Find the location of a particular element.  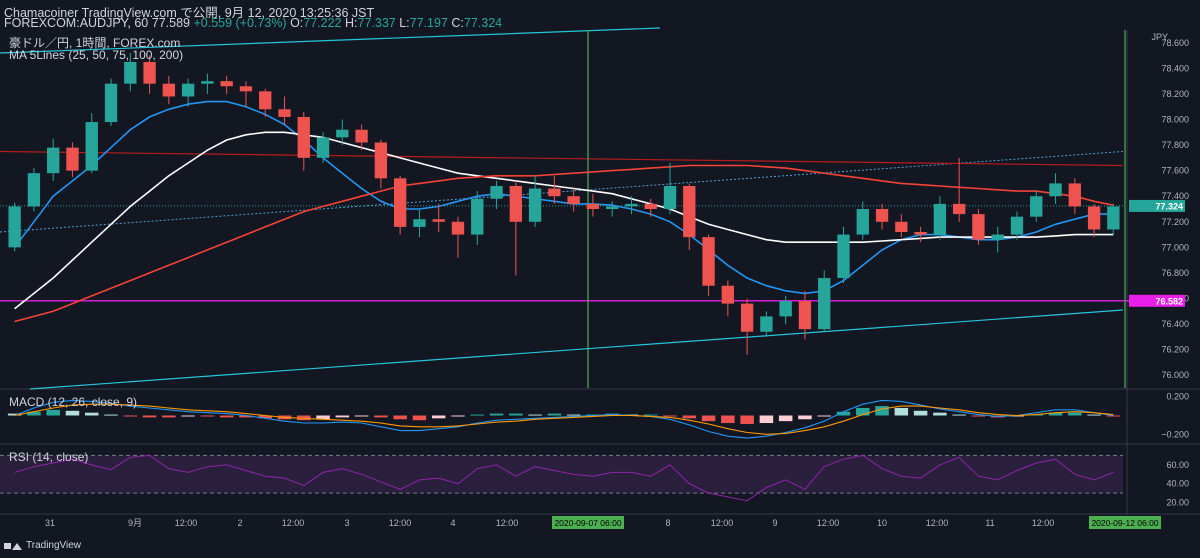

support-price-label: 76.582 is located at coordinates (1169, 301).